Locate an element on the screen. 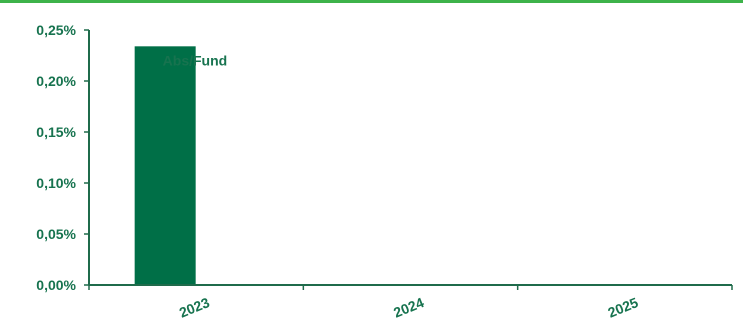  y-tick-label: 0,05% is located at coordinates (56, 234).